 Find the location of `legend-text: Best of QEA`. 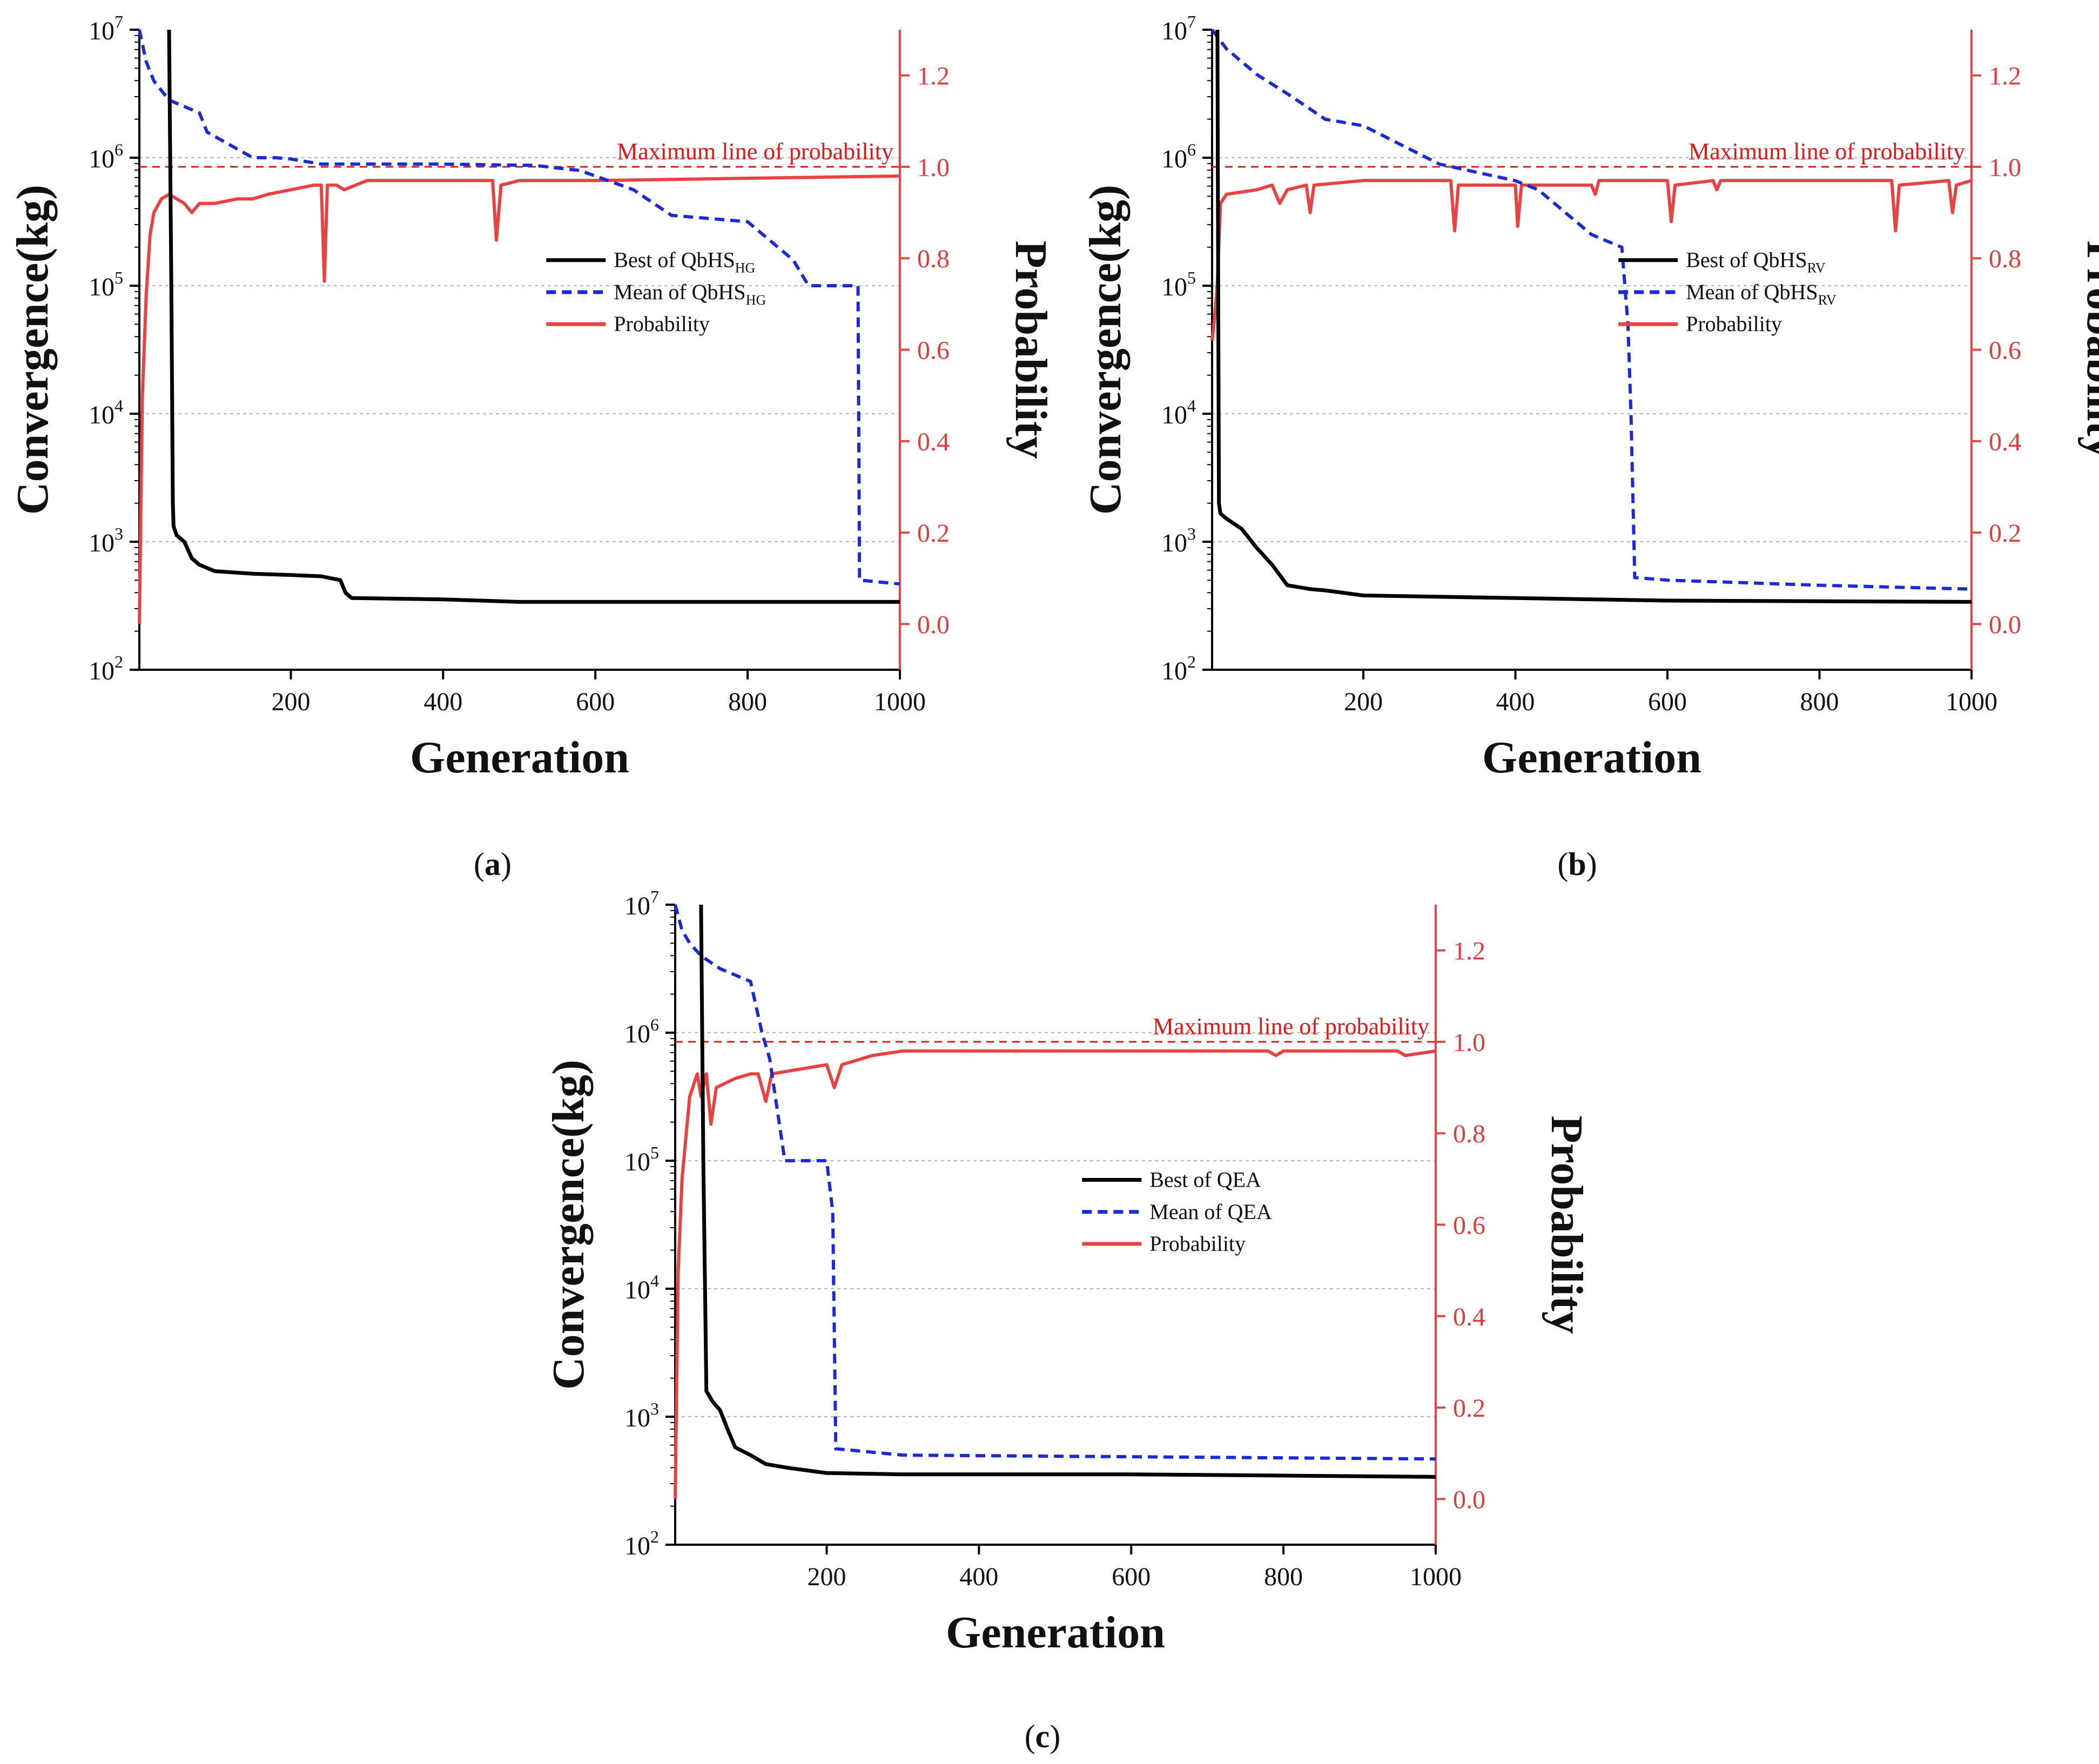

legend-text: Best of QEA is located at coordinates (1205, 1180).